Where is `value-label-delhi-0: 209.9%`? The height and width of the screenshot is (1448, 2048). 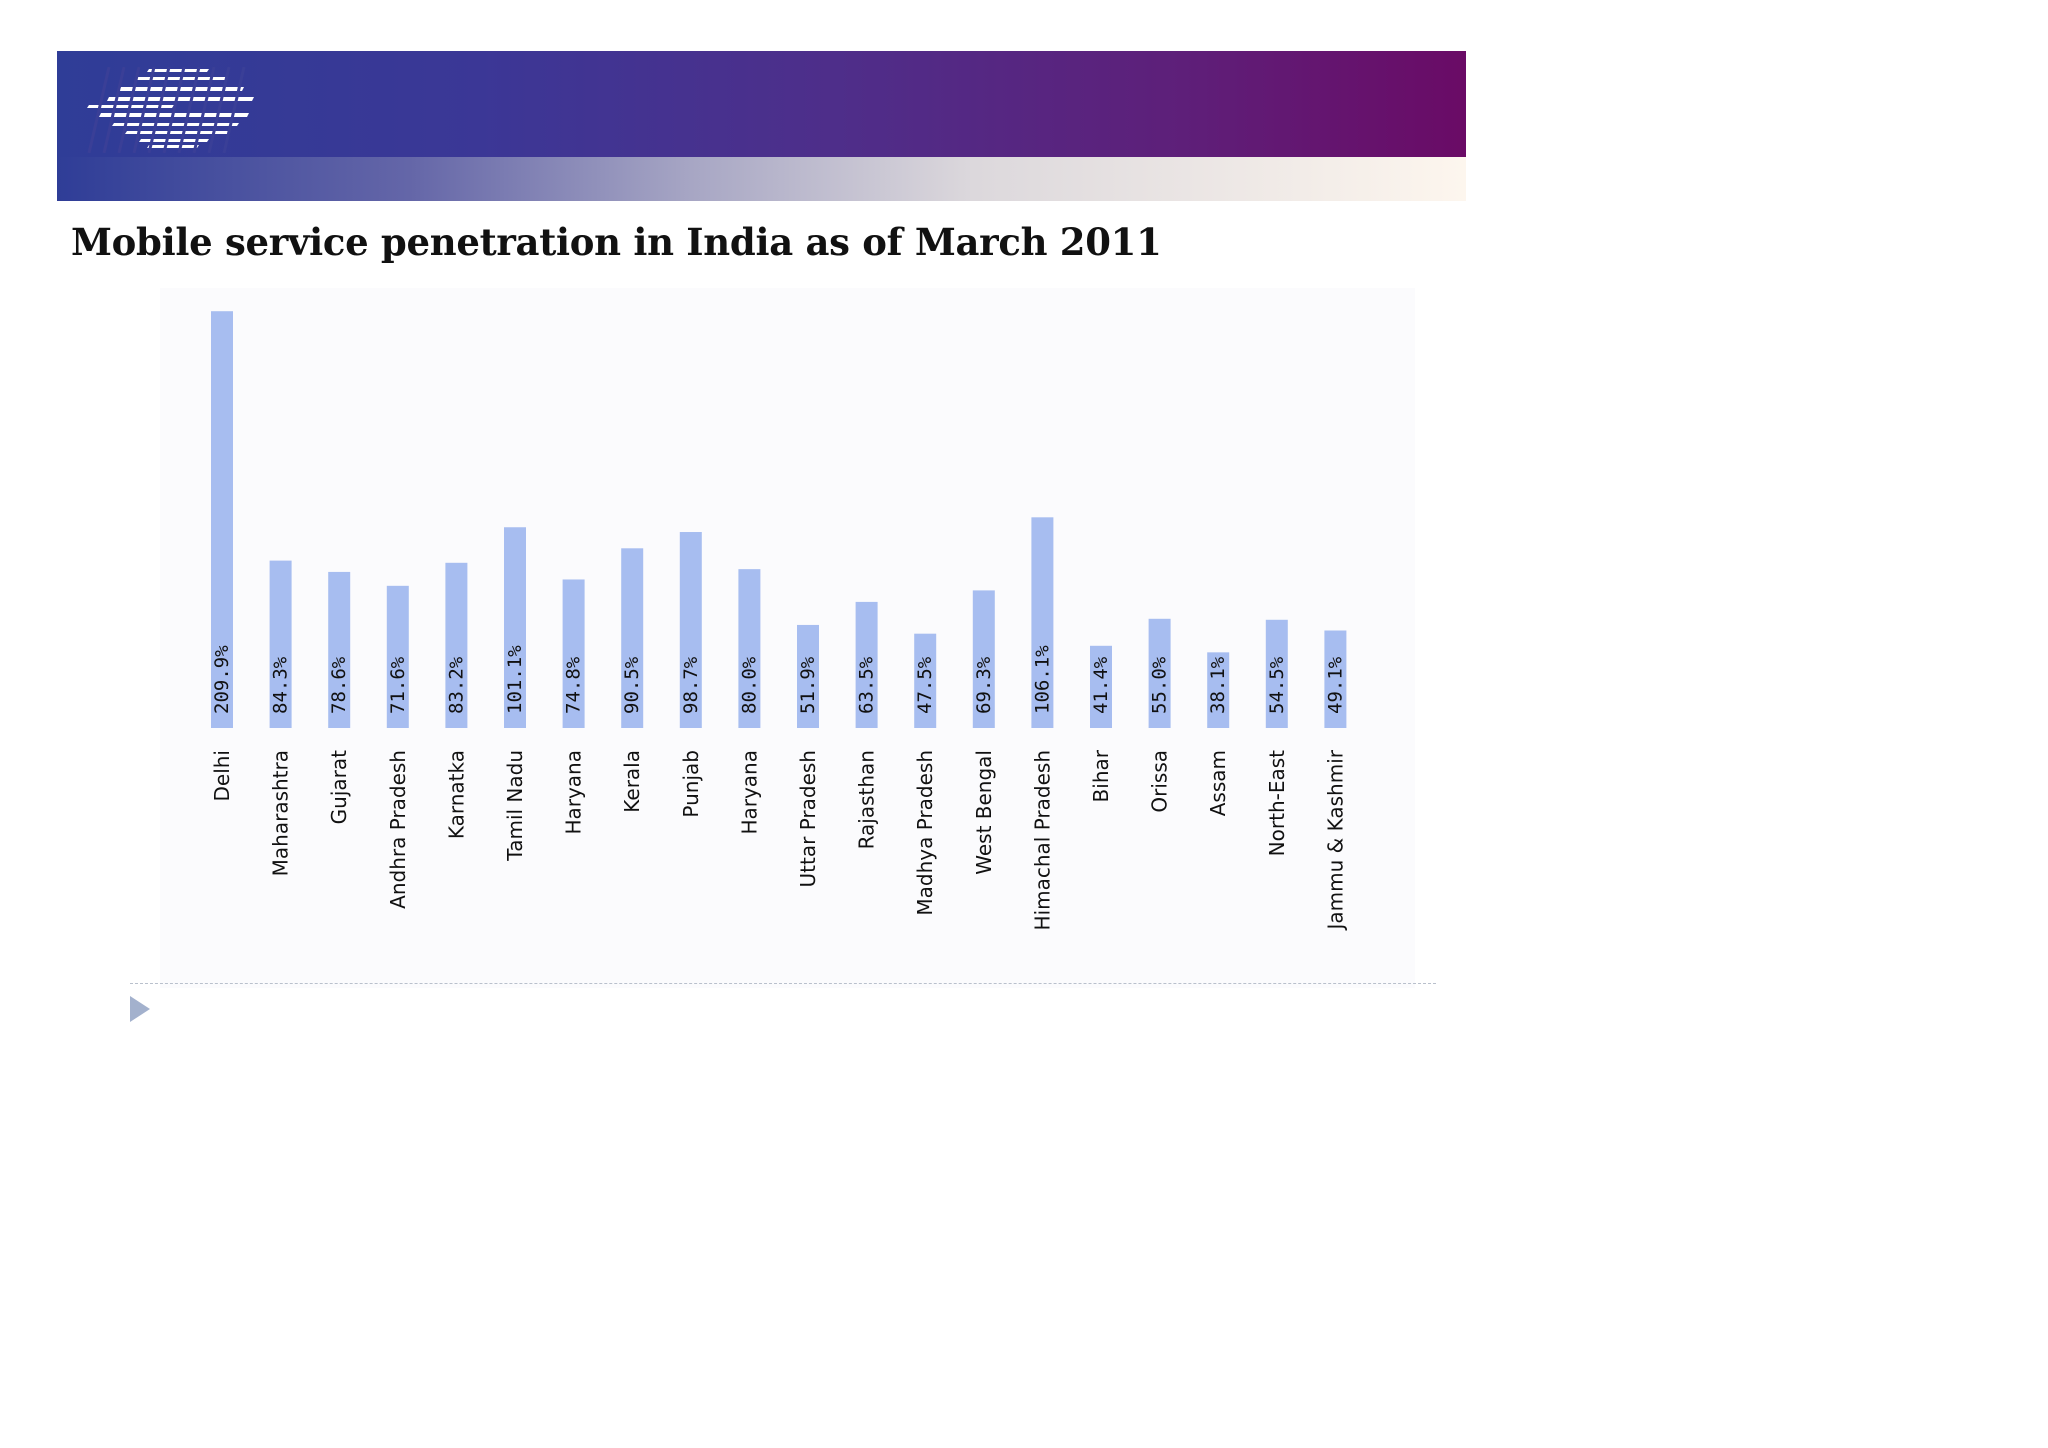
value-label-delhi-0: 209.9% is located at coordinates (222, 679).